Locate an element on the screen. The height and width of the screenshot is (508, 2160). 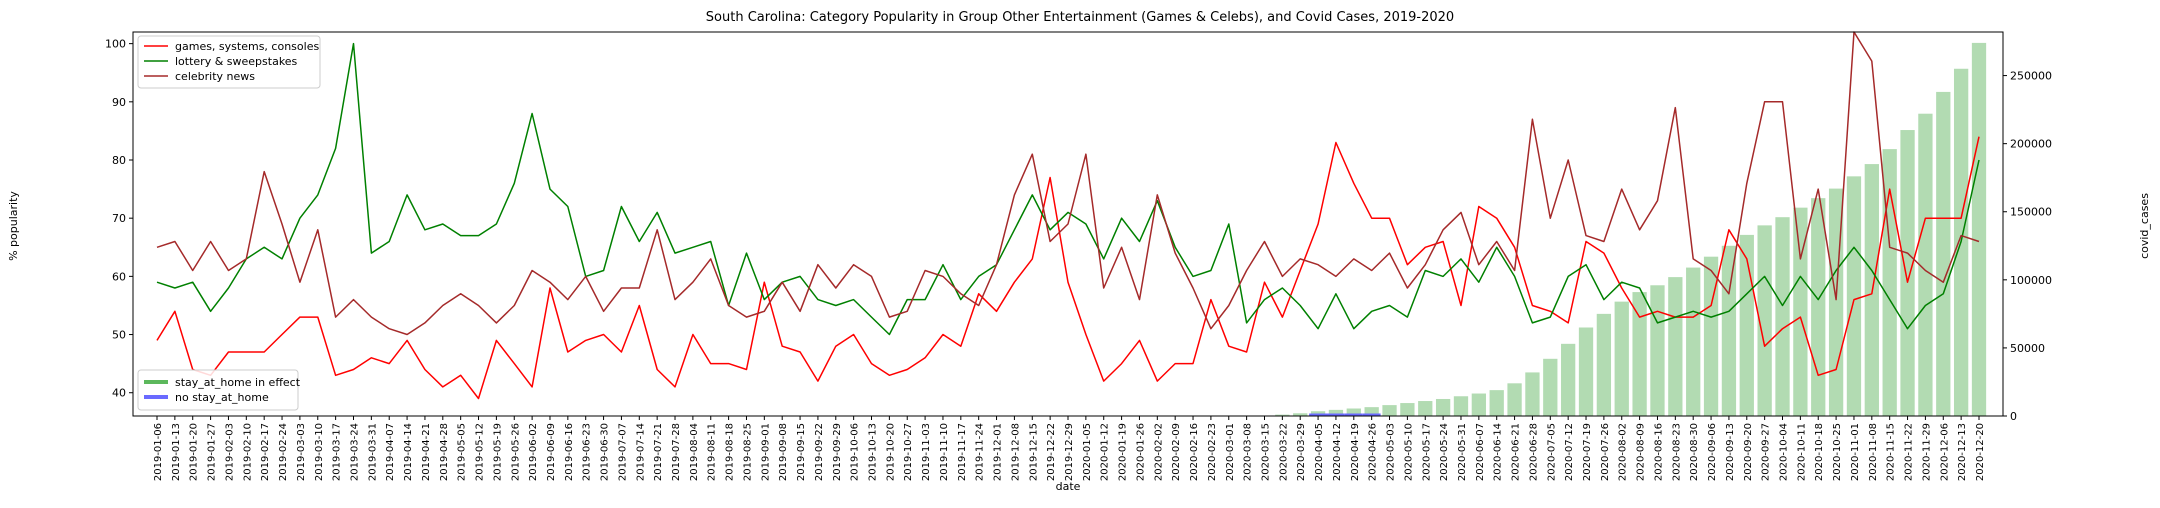
x-tick-label: 2019-09-15 is located at coordinates (801, 452).